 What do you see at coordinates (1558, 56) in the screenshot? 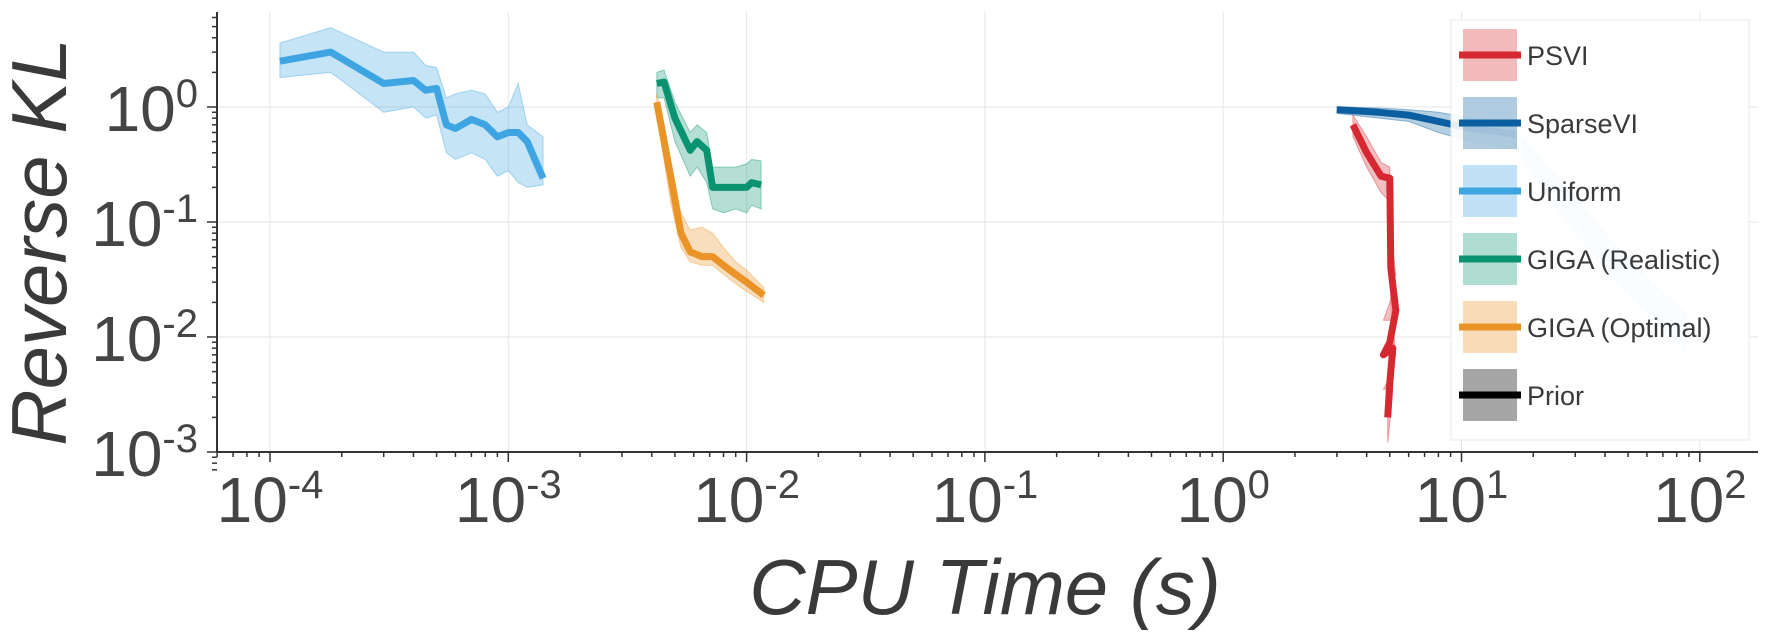
I see `legend-label: PSVI` at bounding box center [1558, 56].